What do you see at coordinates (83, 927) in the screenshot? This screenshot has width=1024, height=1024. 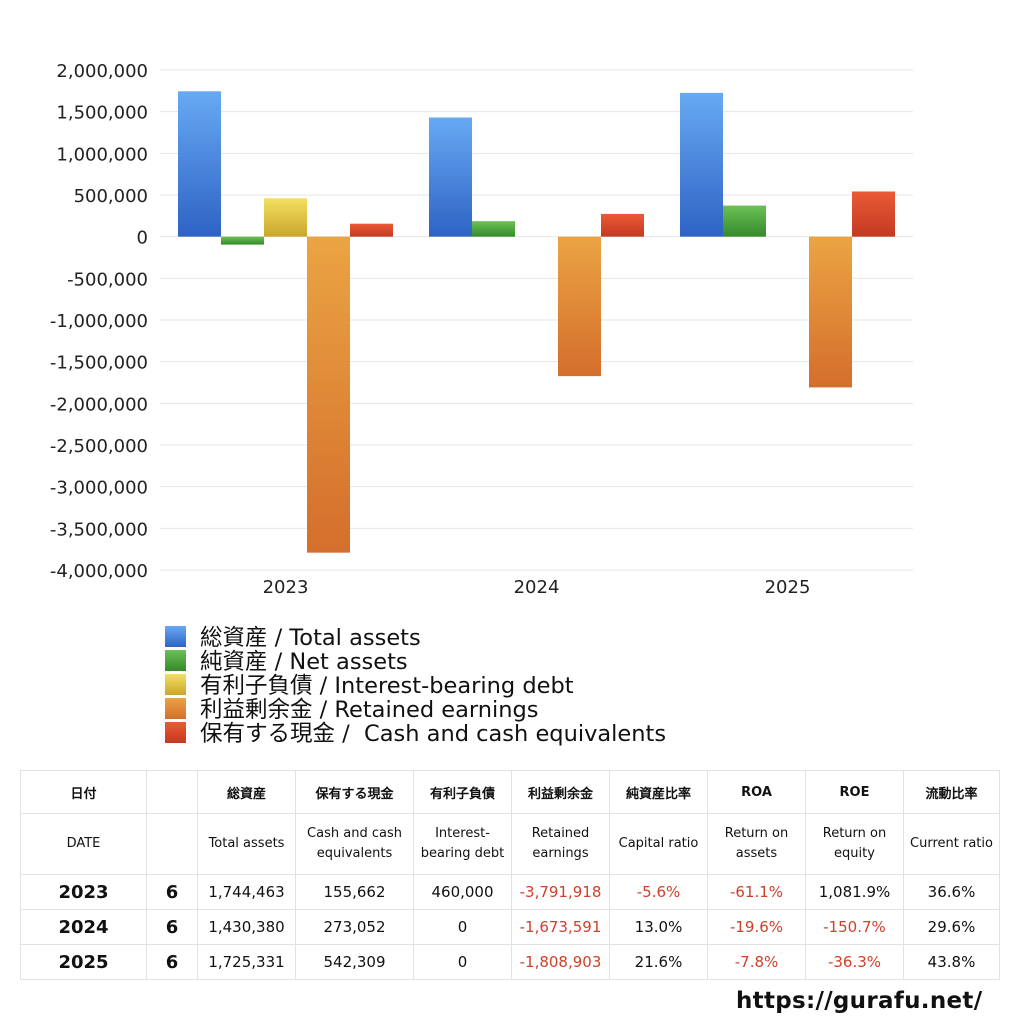 I see `year-cell: 2024` at bounding box center [83, 927].